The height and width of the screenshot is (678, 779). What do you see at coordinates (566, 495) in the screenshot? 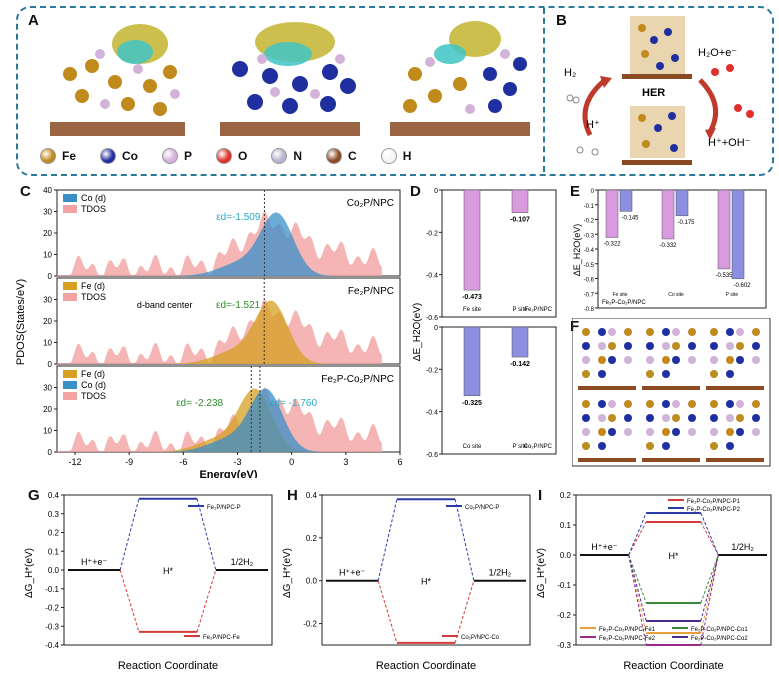
I see `y-tick-label: 0.2` at bounding box center [566, 495].